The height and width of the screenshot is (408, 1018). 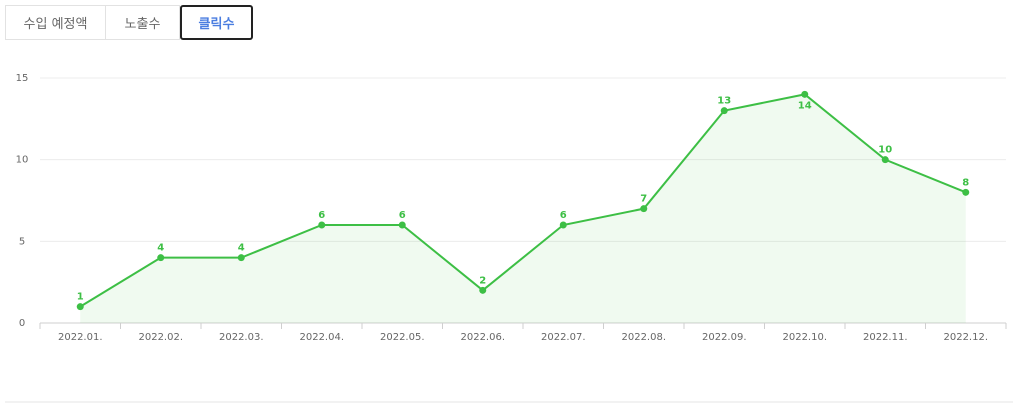 What do you see at coordinates (643, 199) in the screenshot?
I see `data-label: 7` at bounding box center [643, 199].